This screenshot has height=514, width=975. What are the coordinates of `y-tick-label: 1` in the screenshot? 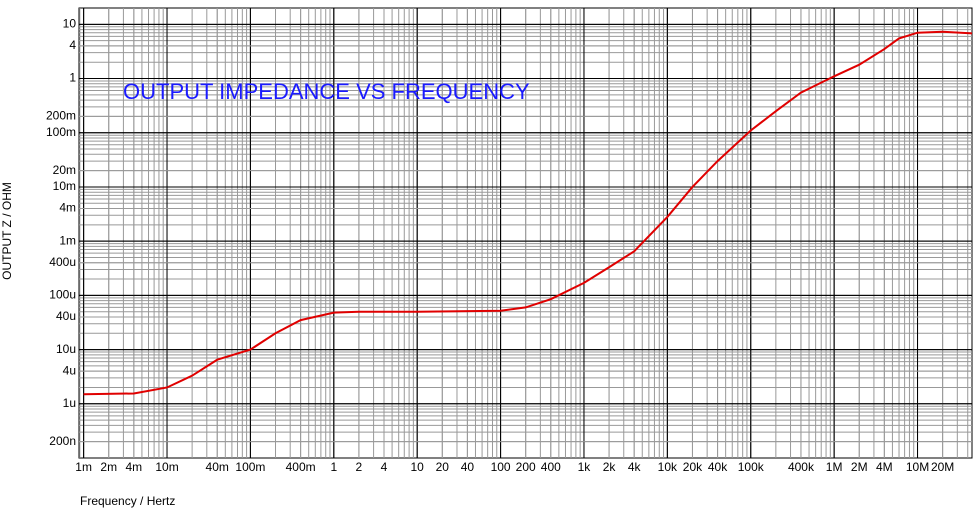 It's located at (72, 78).